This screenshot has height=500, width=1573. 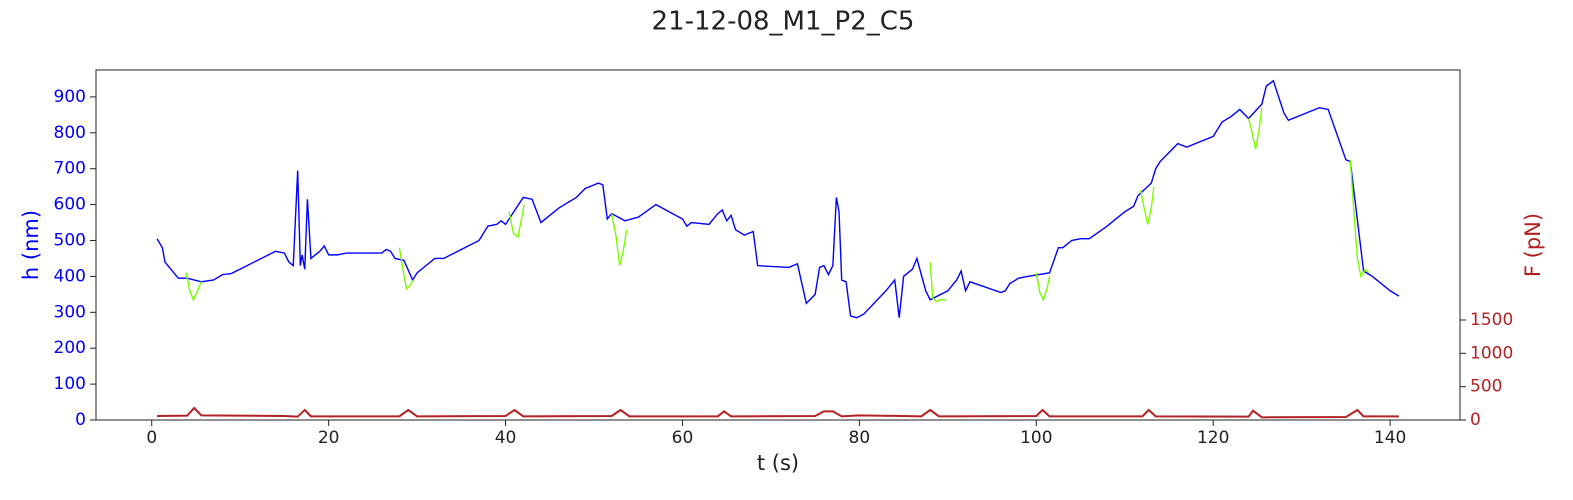 I want to click on y-tick-label: 300, so click(x=70, y=312).